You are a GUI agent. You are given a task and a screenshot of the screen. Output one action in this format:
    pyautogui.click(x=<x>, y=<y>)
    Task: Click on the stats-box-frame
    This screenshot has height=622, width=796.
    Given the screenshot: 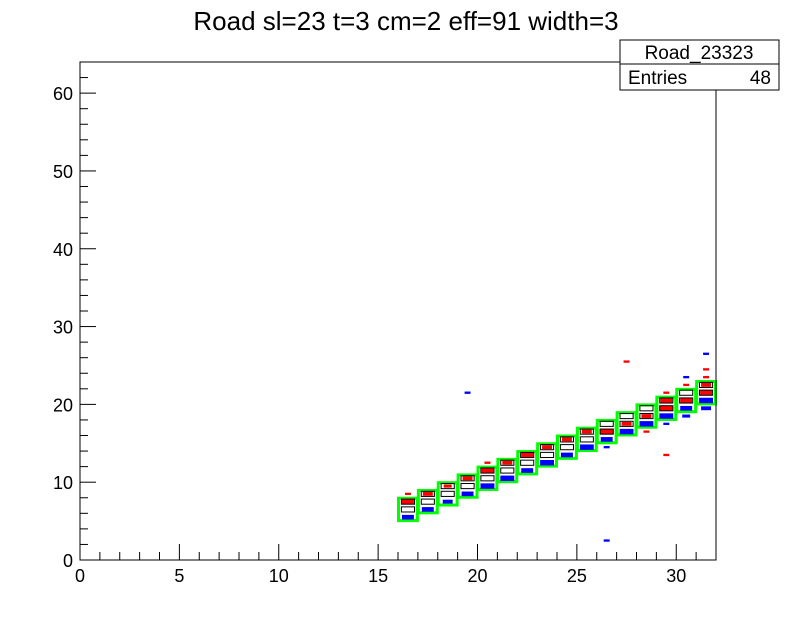 What is the action you would take?
    pyautogui.click(x=699, y=65)
    